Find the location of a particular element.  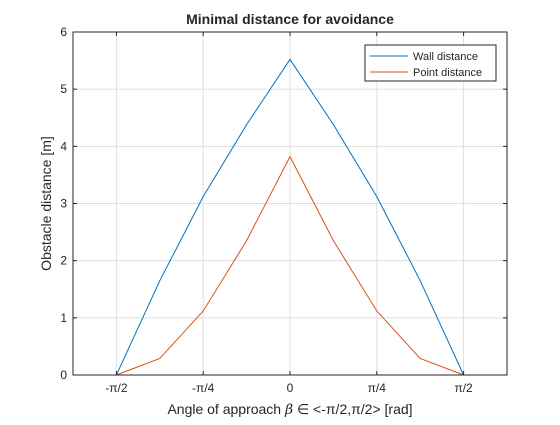

x-tick-label: π/4 is located at coordinates (377, 388).